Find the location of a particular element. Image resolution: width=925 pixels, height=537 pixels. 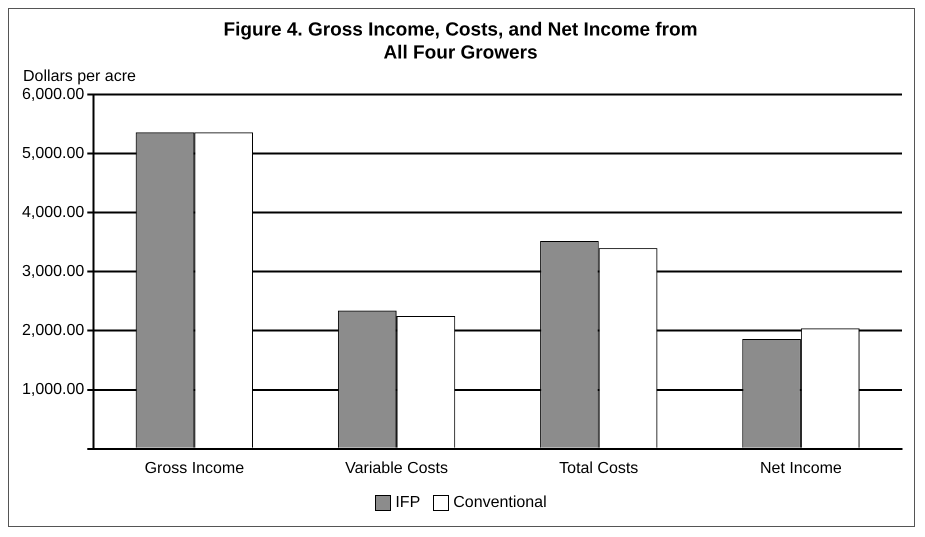

legend-label: IFP is located at coordinates (407, 503).